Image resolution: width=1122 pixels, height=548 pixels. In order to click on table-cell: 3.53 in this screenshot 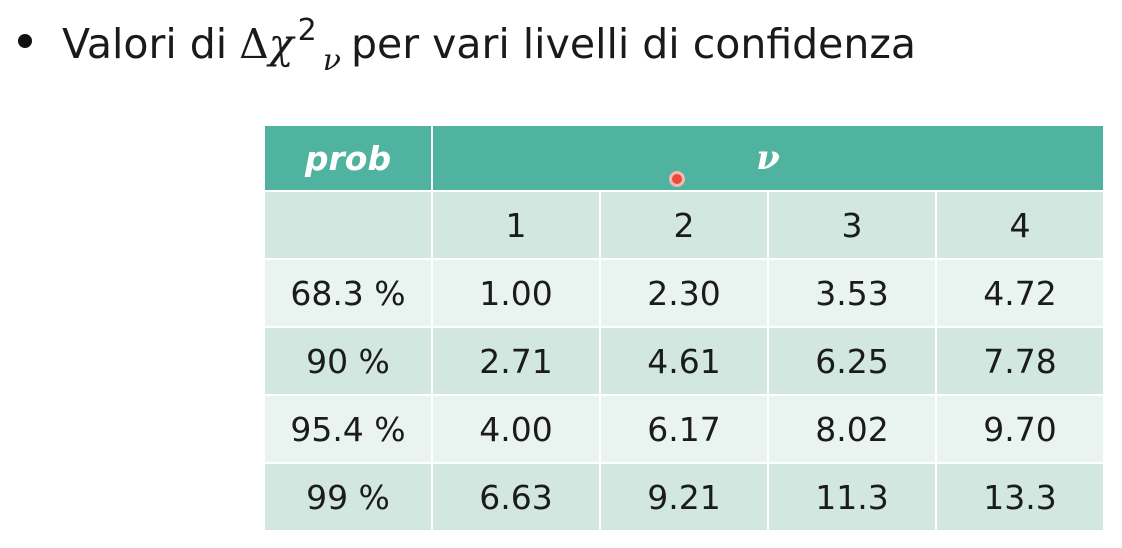, I will do `click(852, 293)`.